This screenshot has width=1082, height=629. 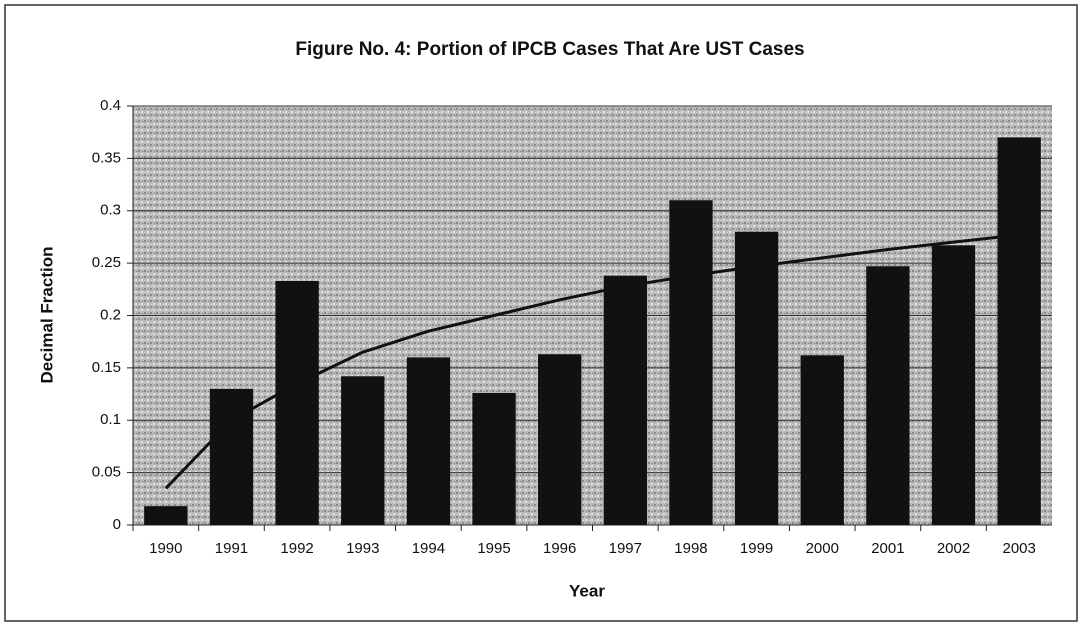 I want to click on x-tick-label: 2001, so click(x=887, y=548).